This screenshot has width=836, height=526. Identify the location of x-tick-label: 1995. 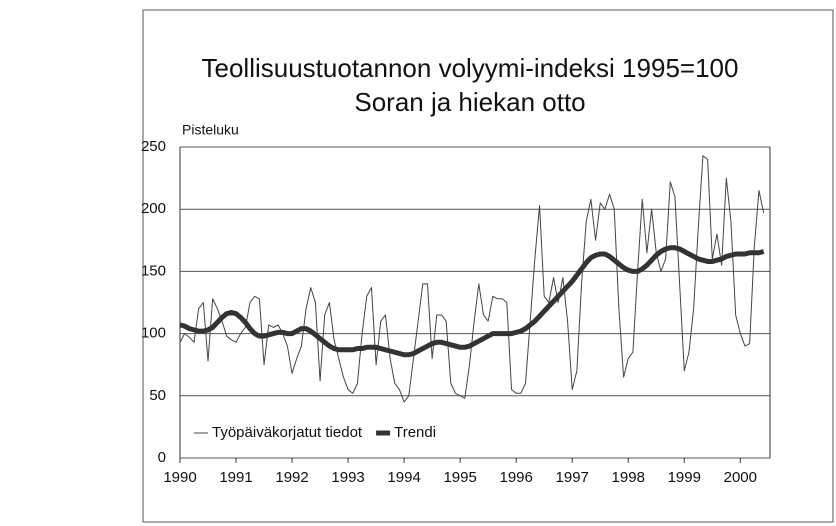
(459, 477).